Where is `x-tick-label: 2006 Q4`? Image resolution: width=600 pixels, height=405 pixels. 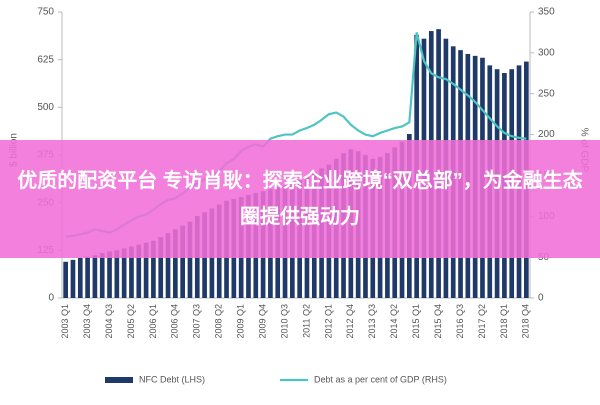 x-tick-label: 2006 Q4 is located at coordinates (175, 321).